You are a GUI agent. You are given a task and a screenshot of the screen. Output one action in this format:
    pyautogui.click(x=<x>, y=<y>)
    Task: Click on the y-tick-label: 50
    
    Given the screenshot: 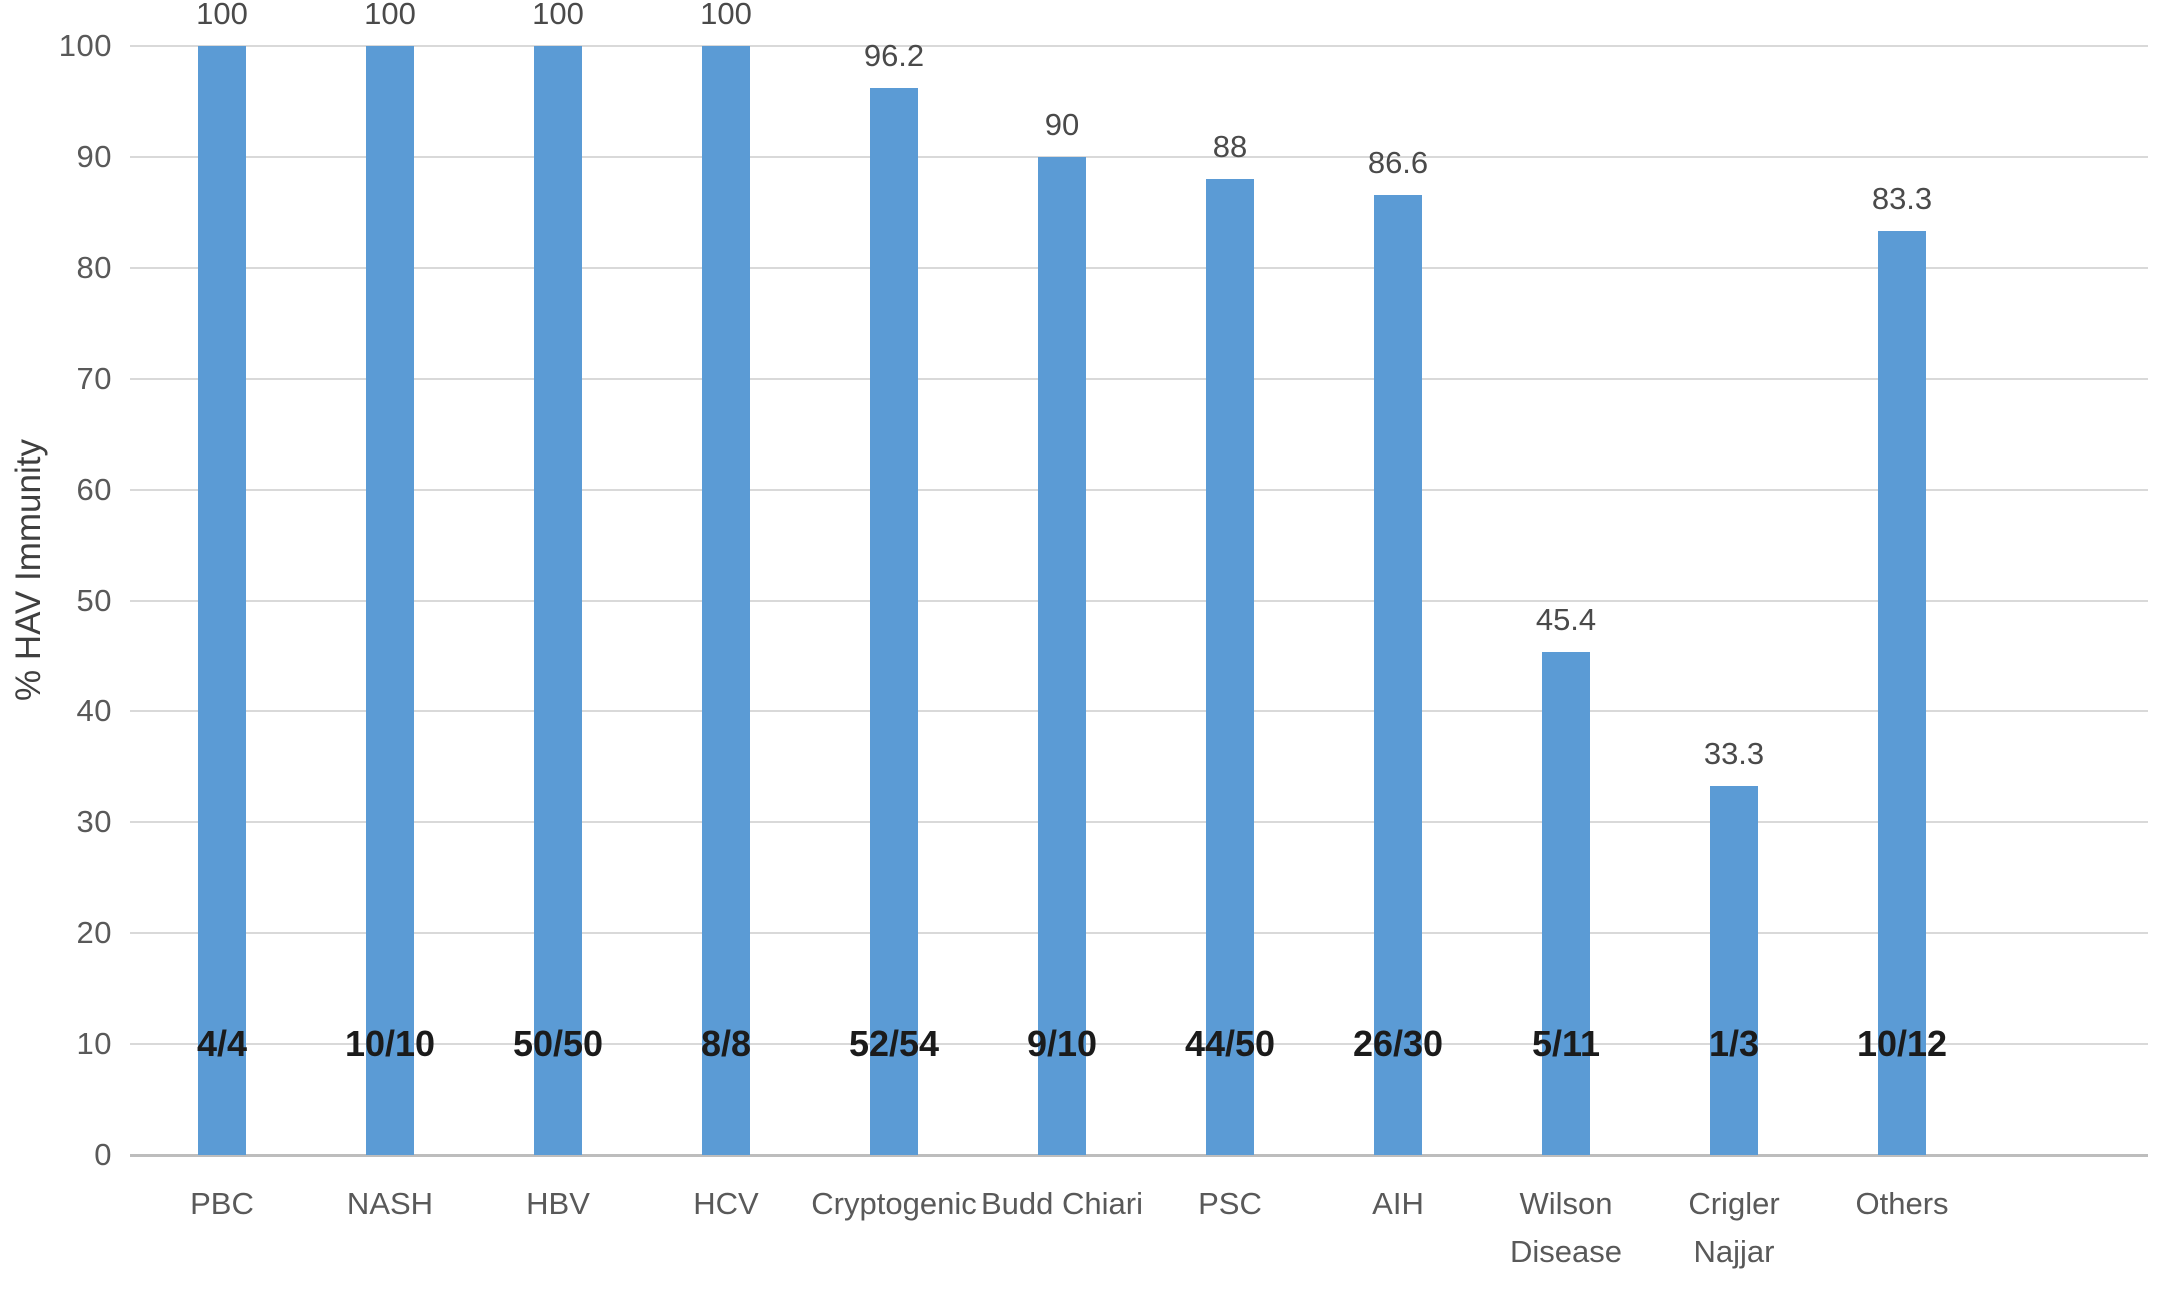 What is the action you would take?
    pyautogui.click(x=94, y=600)
    